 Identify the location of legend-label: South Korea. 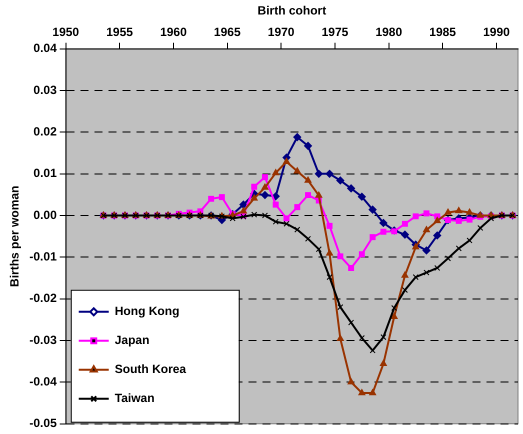
(150, 369).